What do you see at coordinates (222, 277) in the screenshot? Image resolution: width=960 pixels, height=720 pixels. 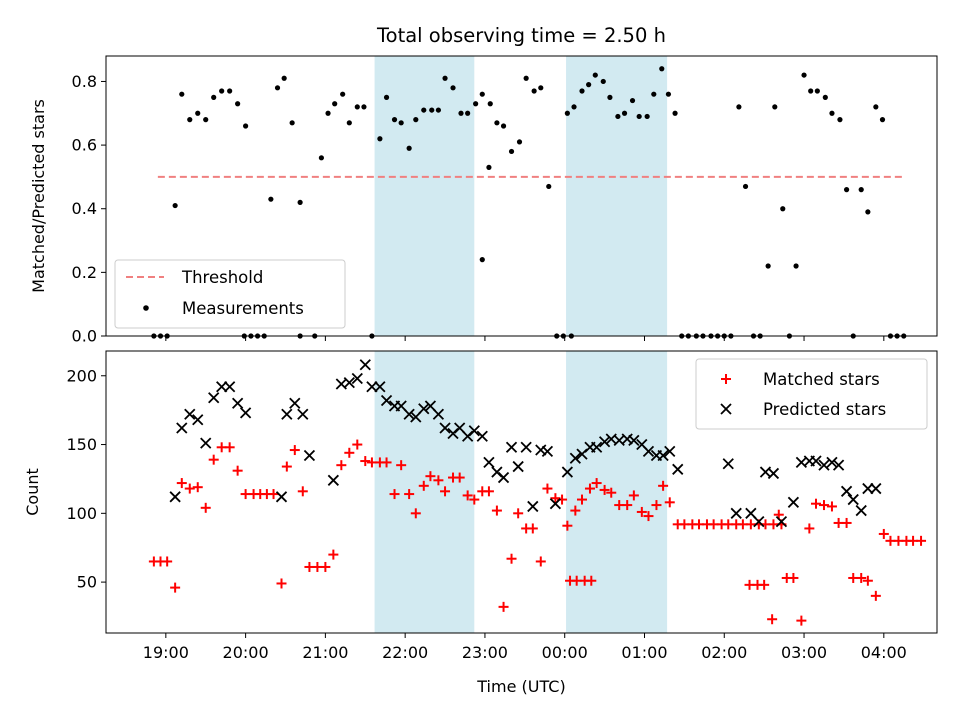 I see `legend-threshold-label: Threshold` at bounding box center [222, 277].